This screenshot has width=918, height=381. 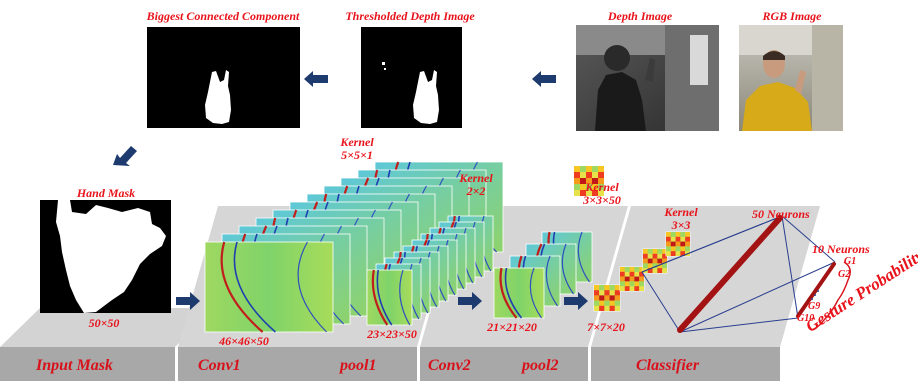 What do you see at coordinates (411, 77) in the screenshot?
I see `image-thresholded-depth` at bounding box center [411, 77].